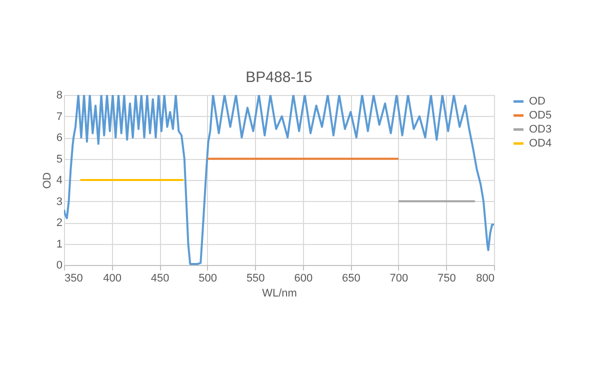 The height and width of the screenshot is (383, 600). What do you see at coordinates (540, 116) in the screenshot?
I see `legend-label: OD5` at bounding box center [540, 116].